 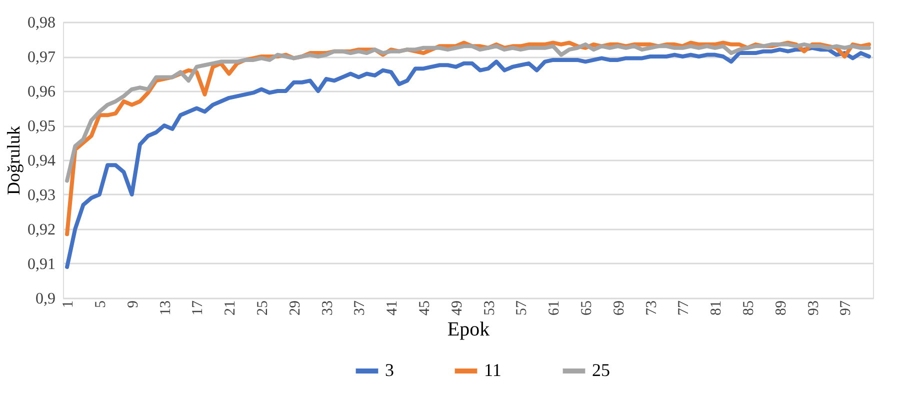 I want to click on x-tick-label: 29, so click(x=295, y=308).